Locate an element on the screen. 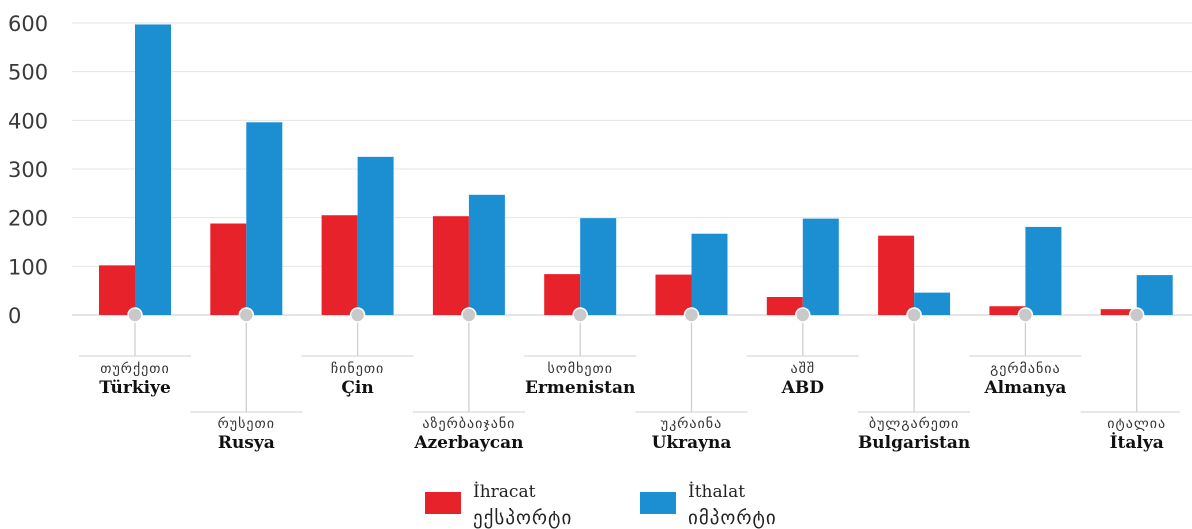 Image resolution: width=1192 pixels, height=529 pixels. category-label-ka: უკრაინა is located at coordinates (691, 423).